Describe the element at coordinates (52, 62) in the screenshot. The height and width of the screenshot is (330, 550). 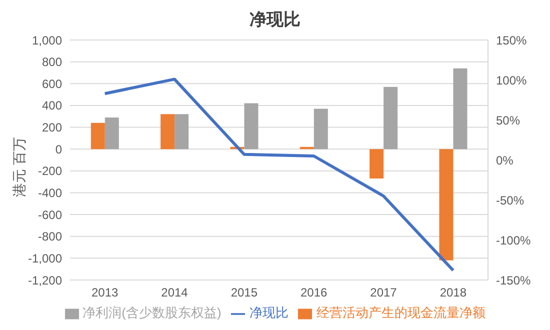
I see `y-tick-label: 800` at that location.